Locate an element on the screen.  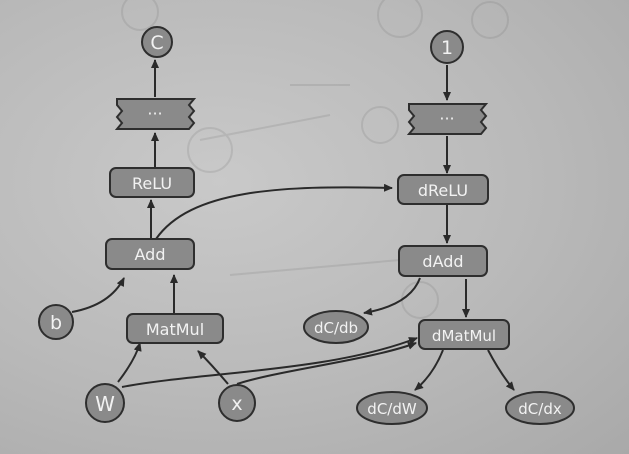
node-drelu: dReLU is located at coordinates (443, 189).